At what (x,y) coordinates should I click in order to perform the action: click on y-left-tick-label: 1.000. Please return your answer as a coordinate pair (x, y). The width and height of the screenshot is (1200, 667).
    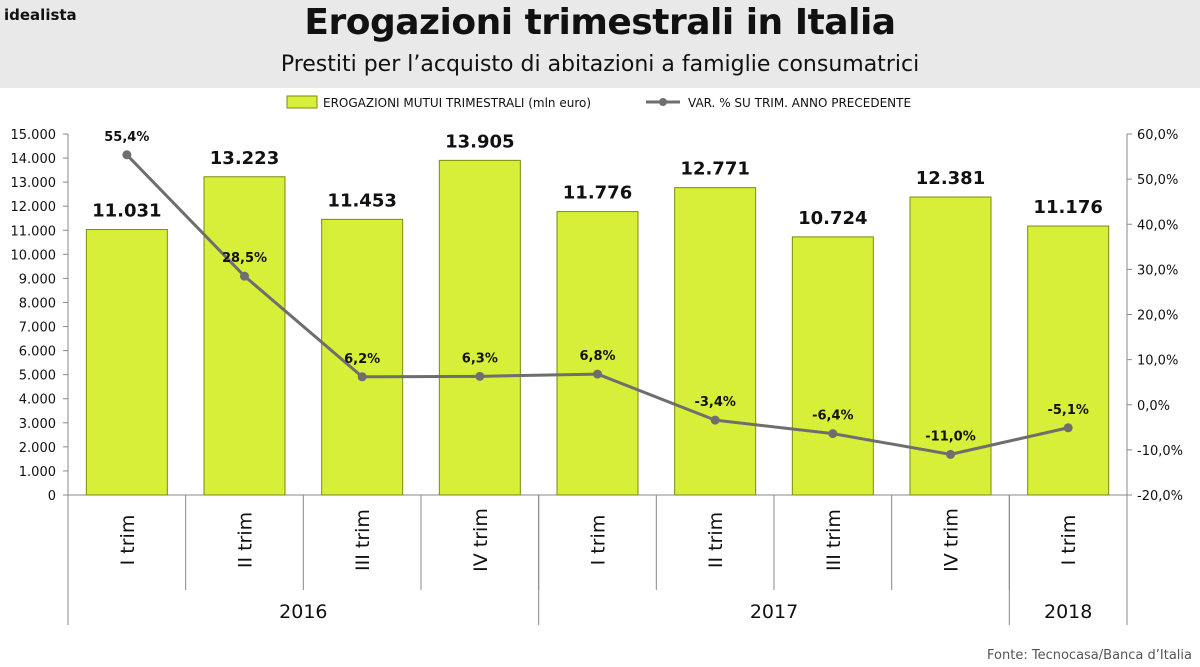
    Looking at the image, I should click on (37, 472).